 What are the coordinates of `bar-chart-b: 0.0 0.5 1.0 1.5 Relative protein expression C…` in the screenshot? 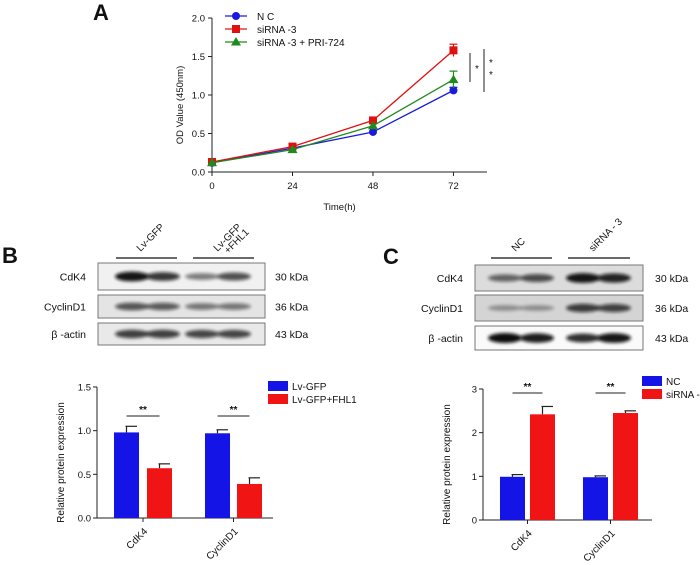 It's located at (206, 471).